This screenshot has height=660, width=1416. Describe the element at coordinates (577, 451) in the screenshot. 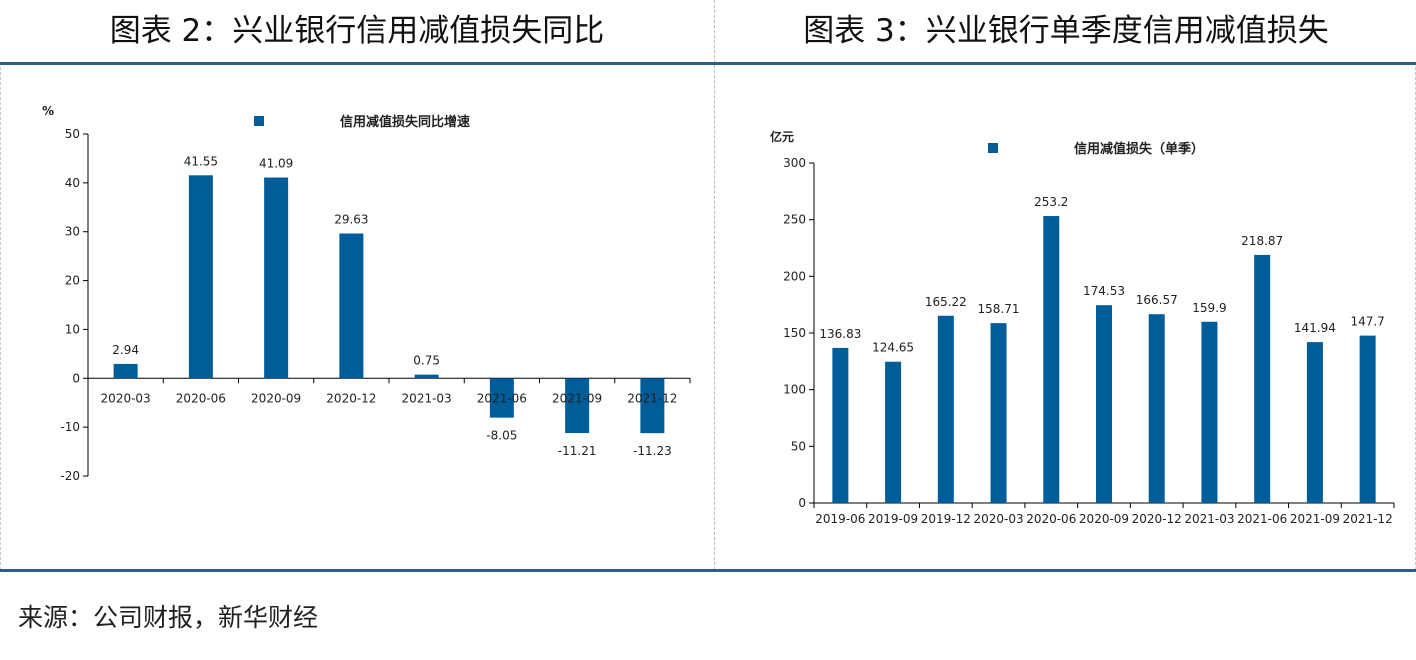

I see `data-label: -11.21` at that location.